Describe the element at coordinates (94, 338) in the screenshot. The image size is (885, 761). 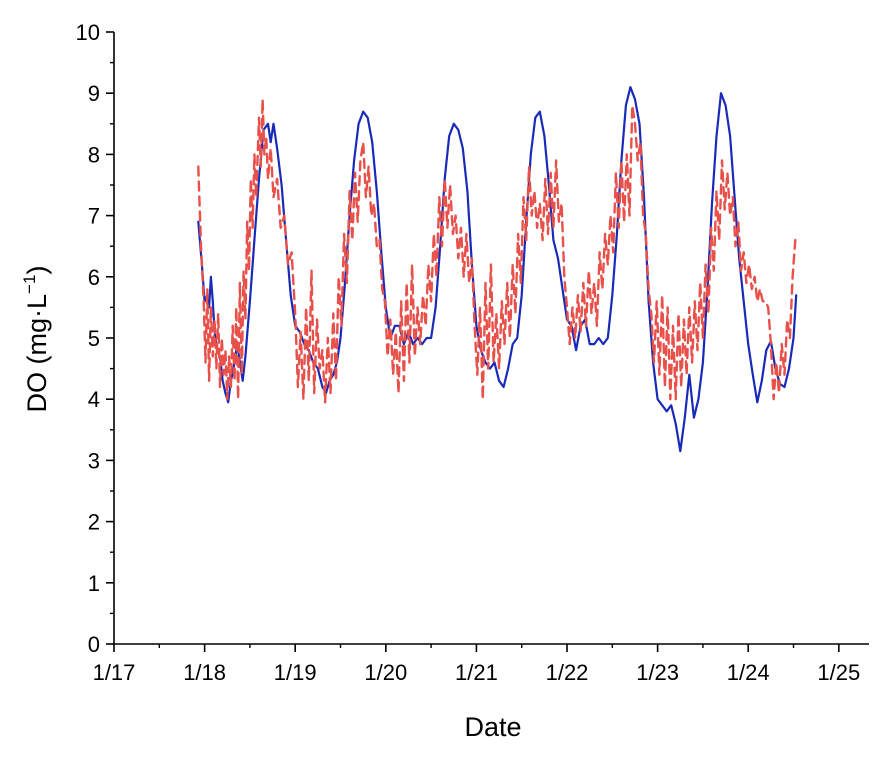
I see `y-tick-label: 5` at that location.